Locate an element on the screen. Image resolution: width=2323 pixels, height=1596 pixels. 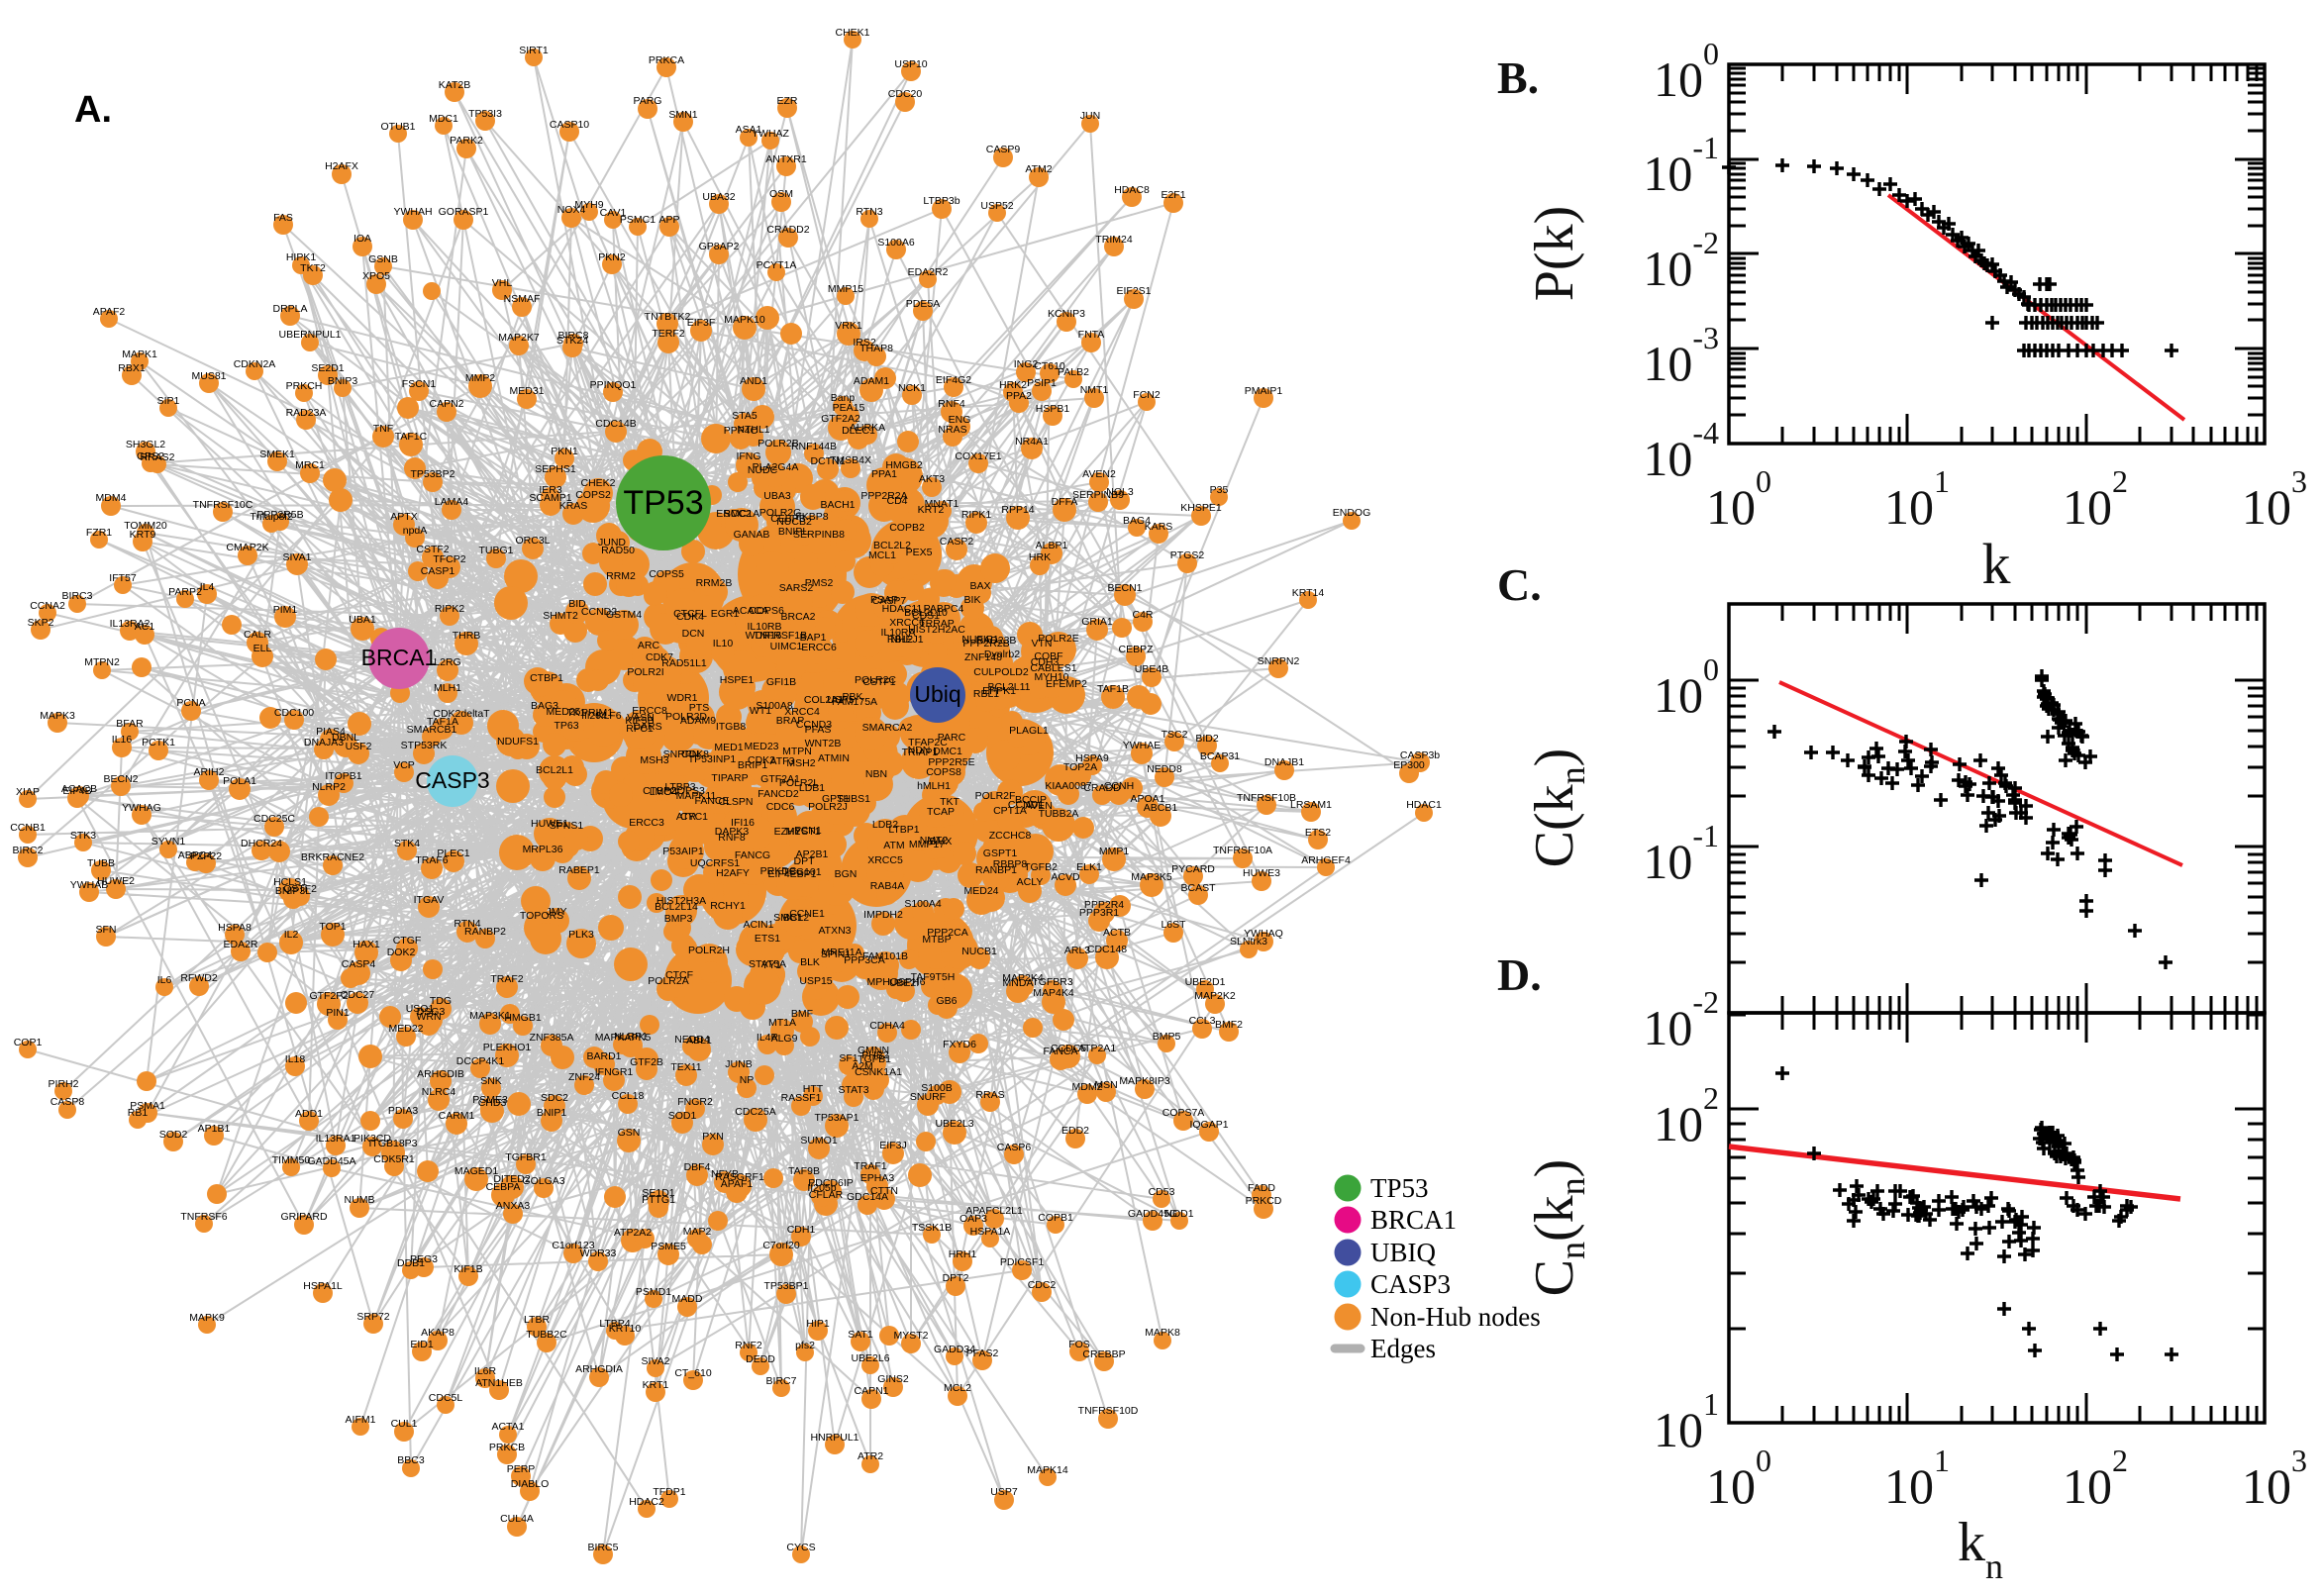
svg-text: SMEK1 is located at coordinates (277, 454).